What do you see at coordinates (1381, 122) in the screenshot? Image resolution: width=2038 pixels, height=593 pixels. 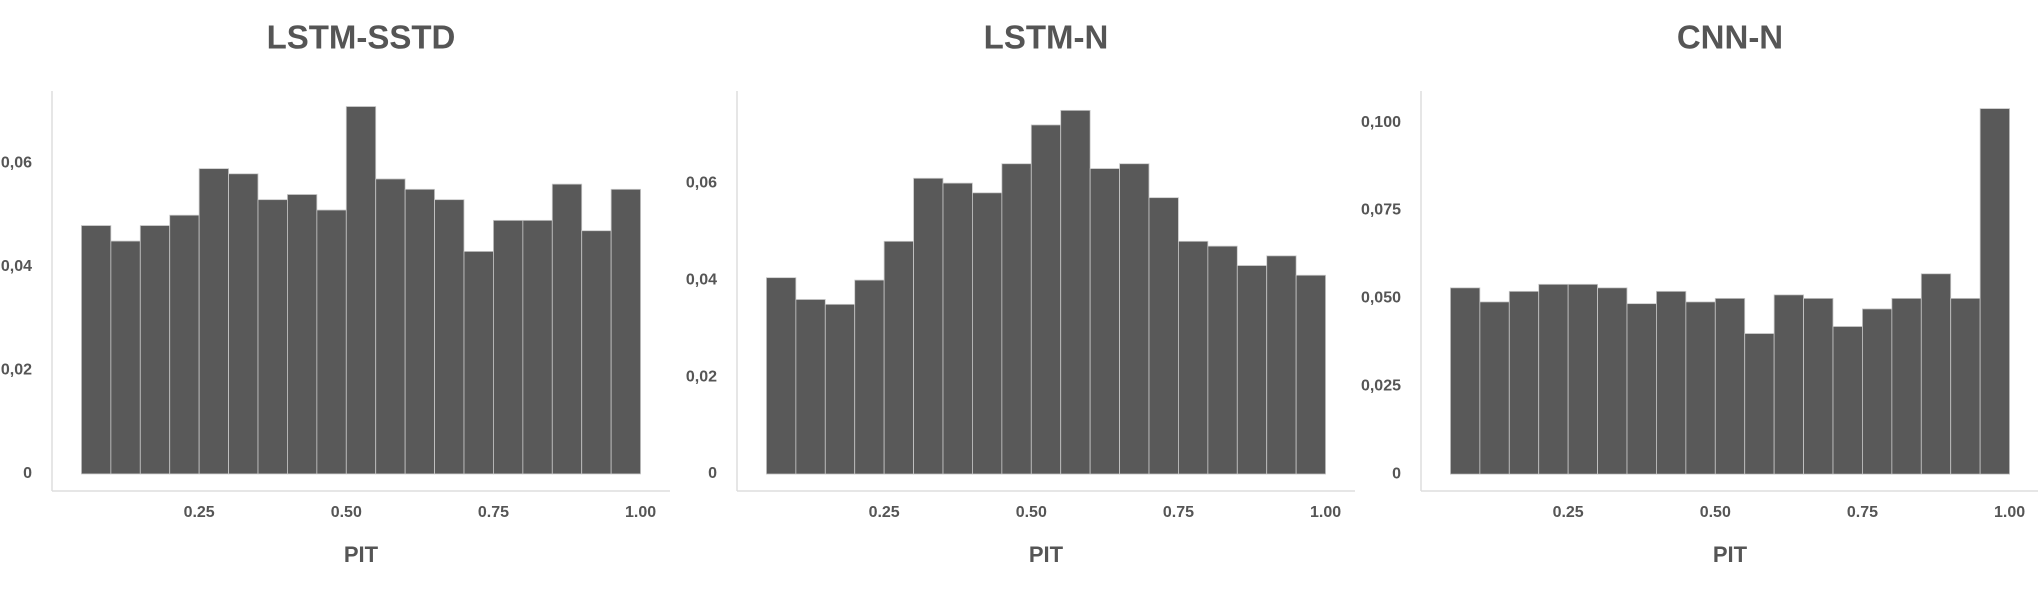 I see `y-tick-label: 0,100` at bounding box center [1381, 122].